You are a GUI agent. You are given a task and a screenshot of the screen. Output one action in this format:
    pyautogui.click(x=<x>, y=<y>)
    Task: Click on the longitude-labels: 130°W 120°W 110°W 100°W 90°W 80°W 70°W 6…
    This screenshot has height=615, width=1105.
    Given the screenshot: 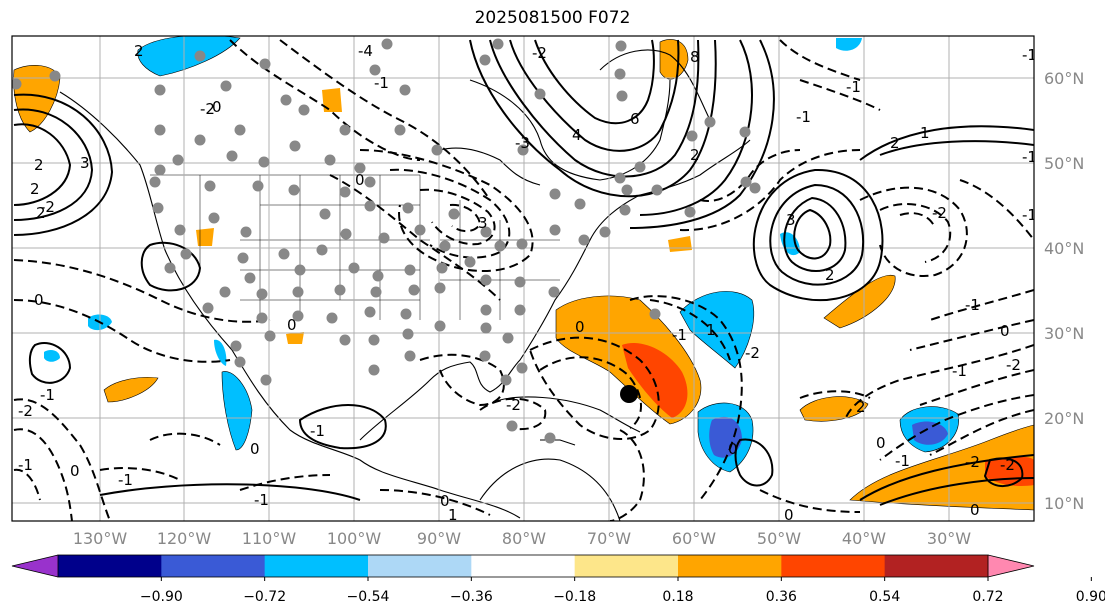 What is the action you would take?
    pyautogui.click(x=522, y=538)
    